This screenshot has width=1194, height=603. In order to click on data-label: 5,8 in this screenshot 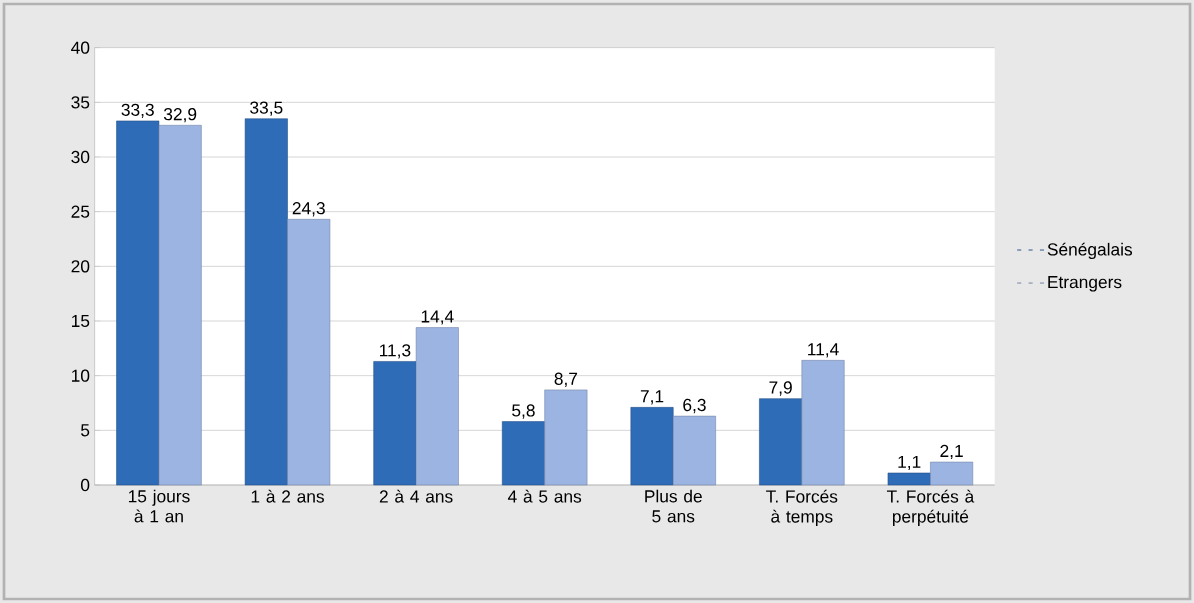, I will do `click(523, 411)`.